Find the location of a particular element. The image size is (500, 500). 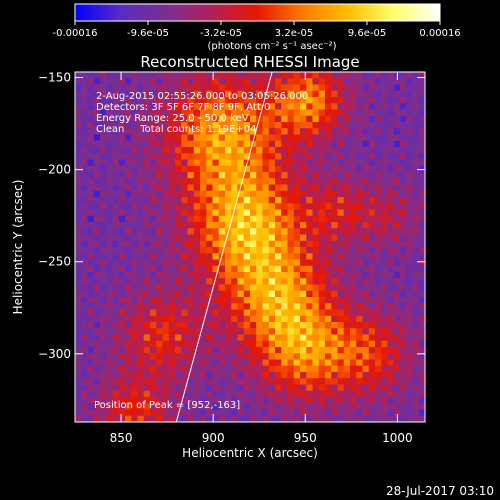

x-tick-label: 1000 is located at coordinates (397, 438).